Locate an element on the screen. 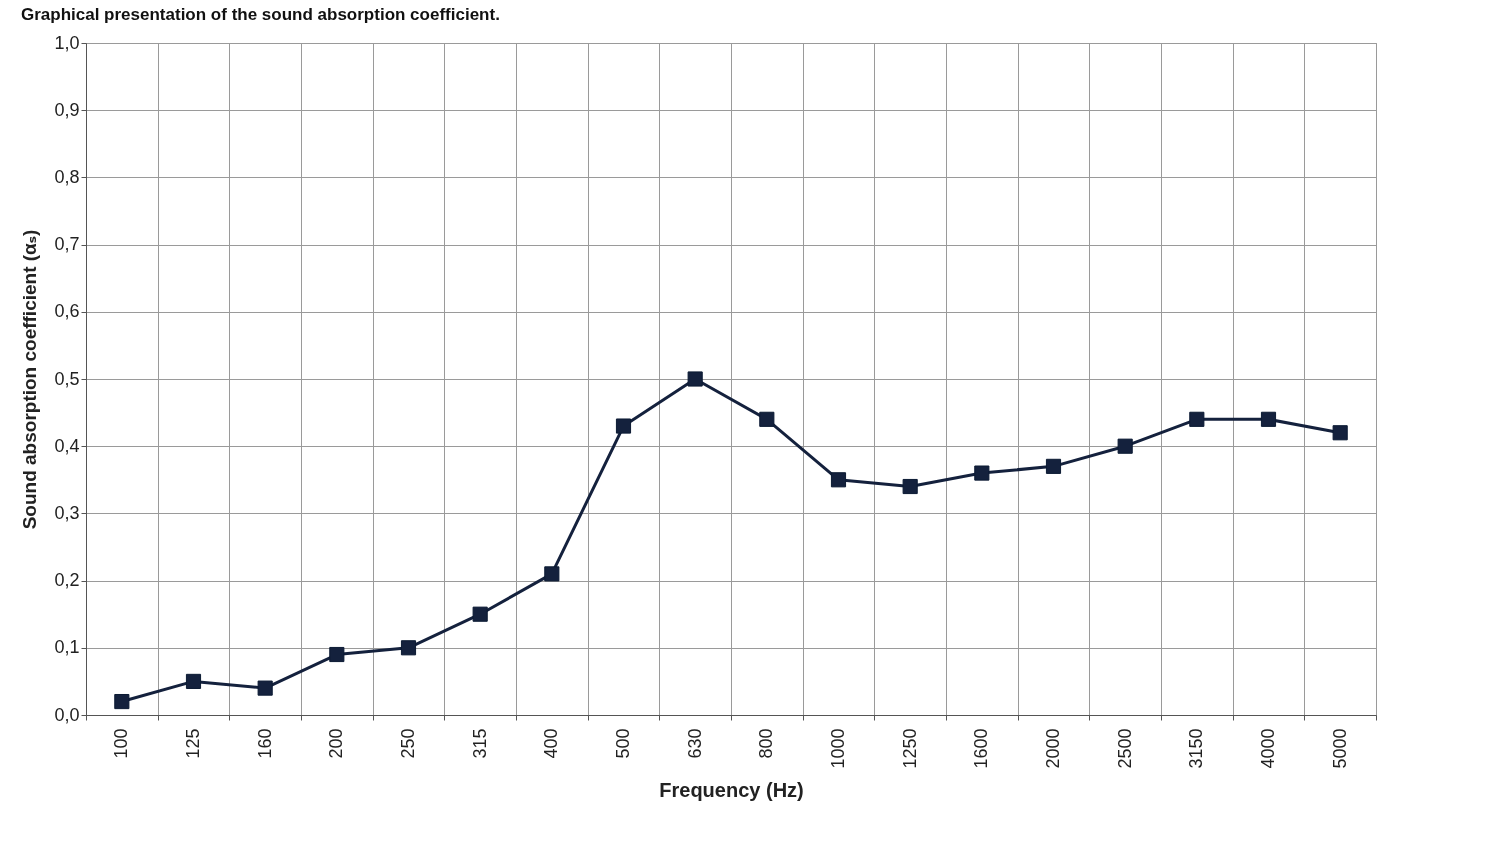 The height and width of the screenshot is (865, 1501). y-tick-label: 0,6 is located at coordinates (67, 311).